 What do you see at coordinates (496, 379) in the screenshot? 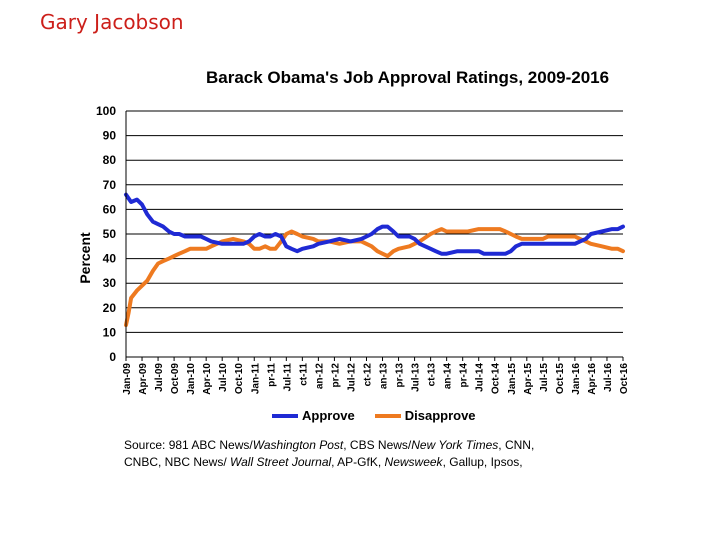
I see `x-tick-Oct-14: Oct-14` at bounding box center [496, 379].